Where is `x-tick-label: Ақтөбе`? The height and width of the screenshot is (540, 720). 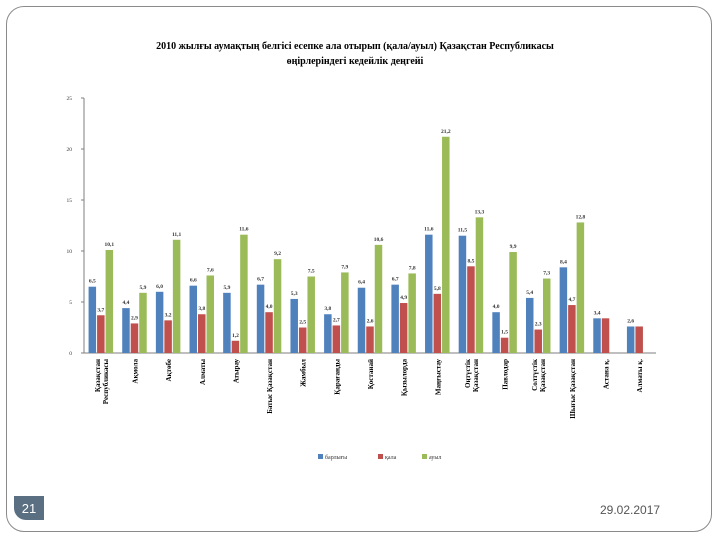 x-tick-label: Ақтөбе is located at coordinates (169, 370).